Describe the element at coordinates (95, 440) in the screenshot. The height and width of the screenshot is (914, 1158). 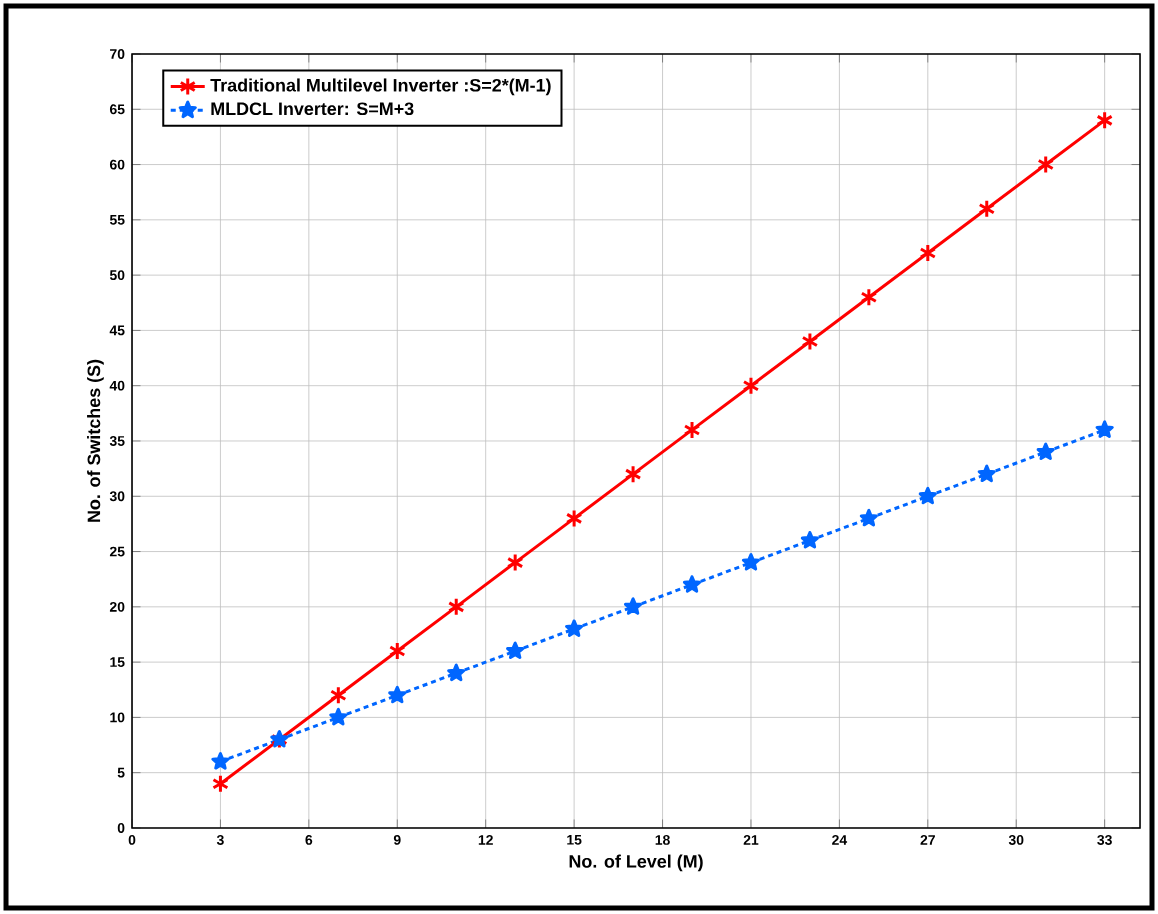
I see `y-axis-title: No. of Switches (S)` at that location.